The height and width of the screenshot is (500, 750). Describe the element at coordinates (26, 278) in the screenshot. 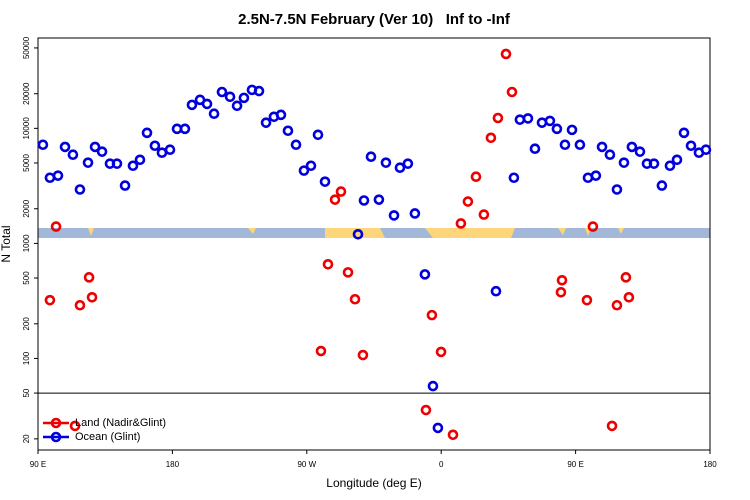

I see `y-tick-label: 500` at that location.